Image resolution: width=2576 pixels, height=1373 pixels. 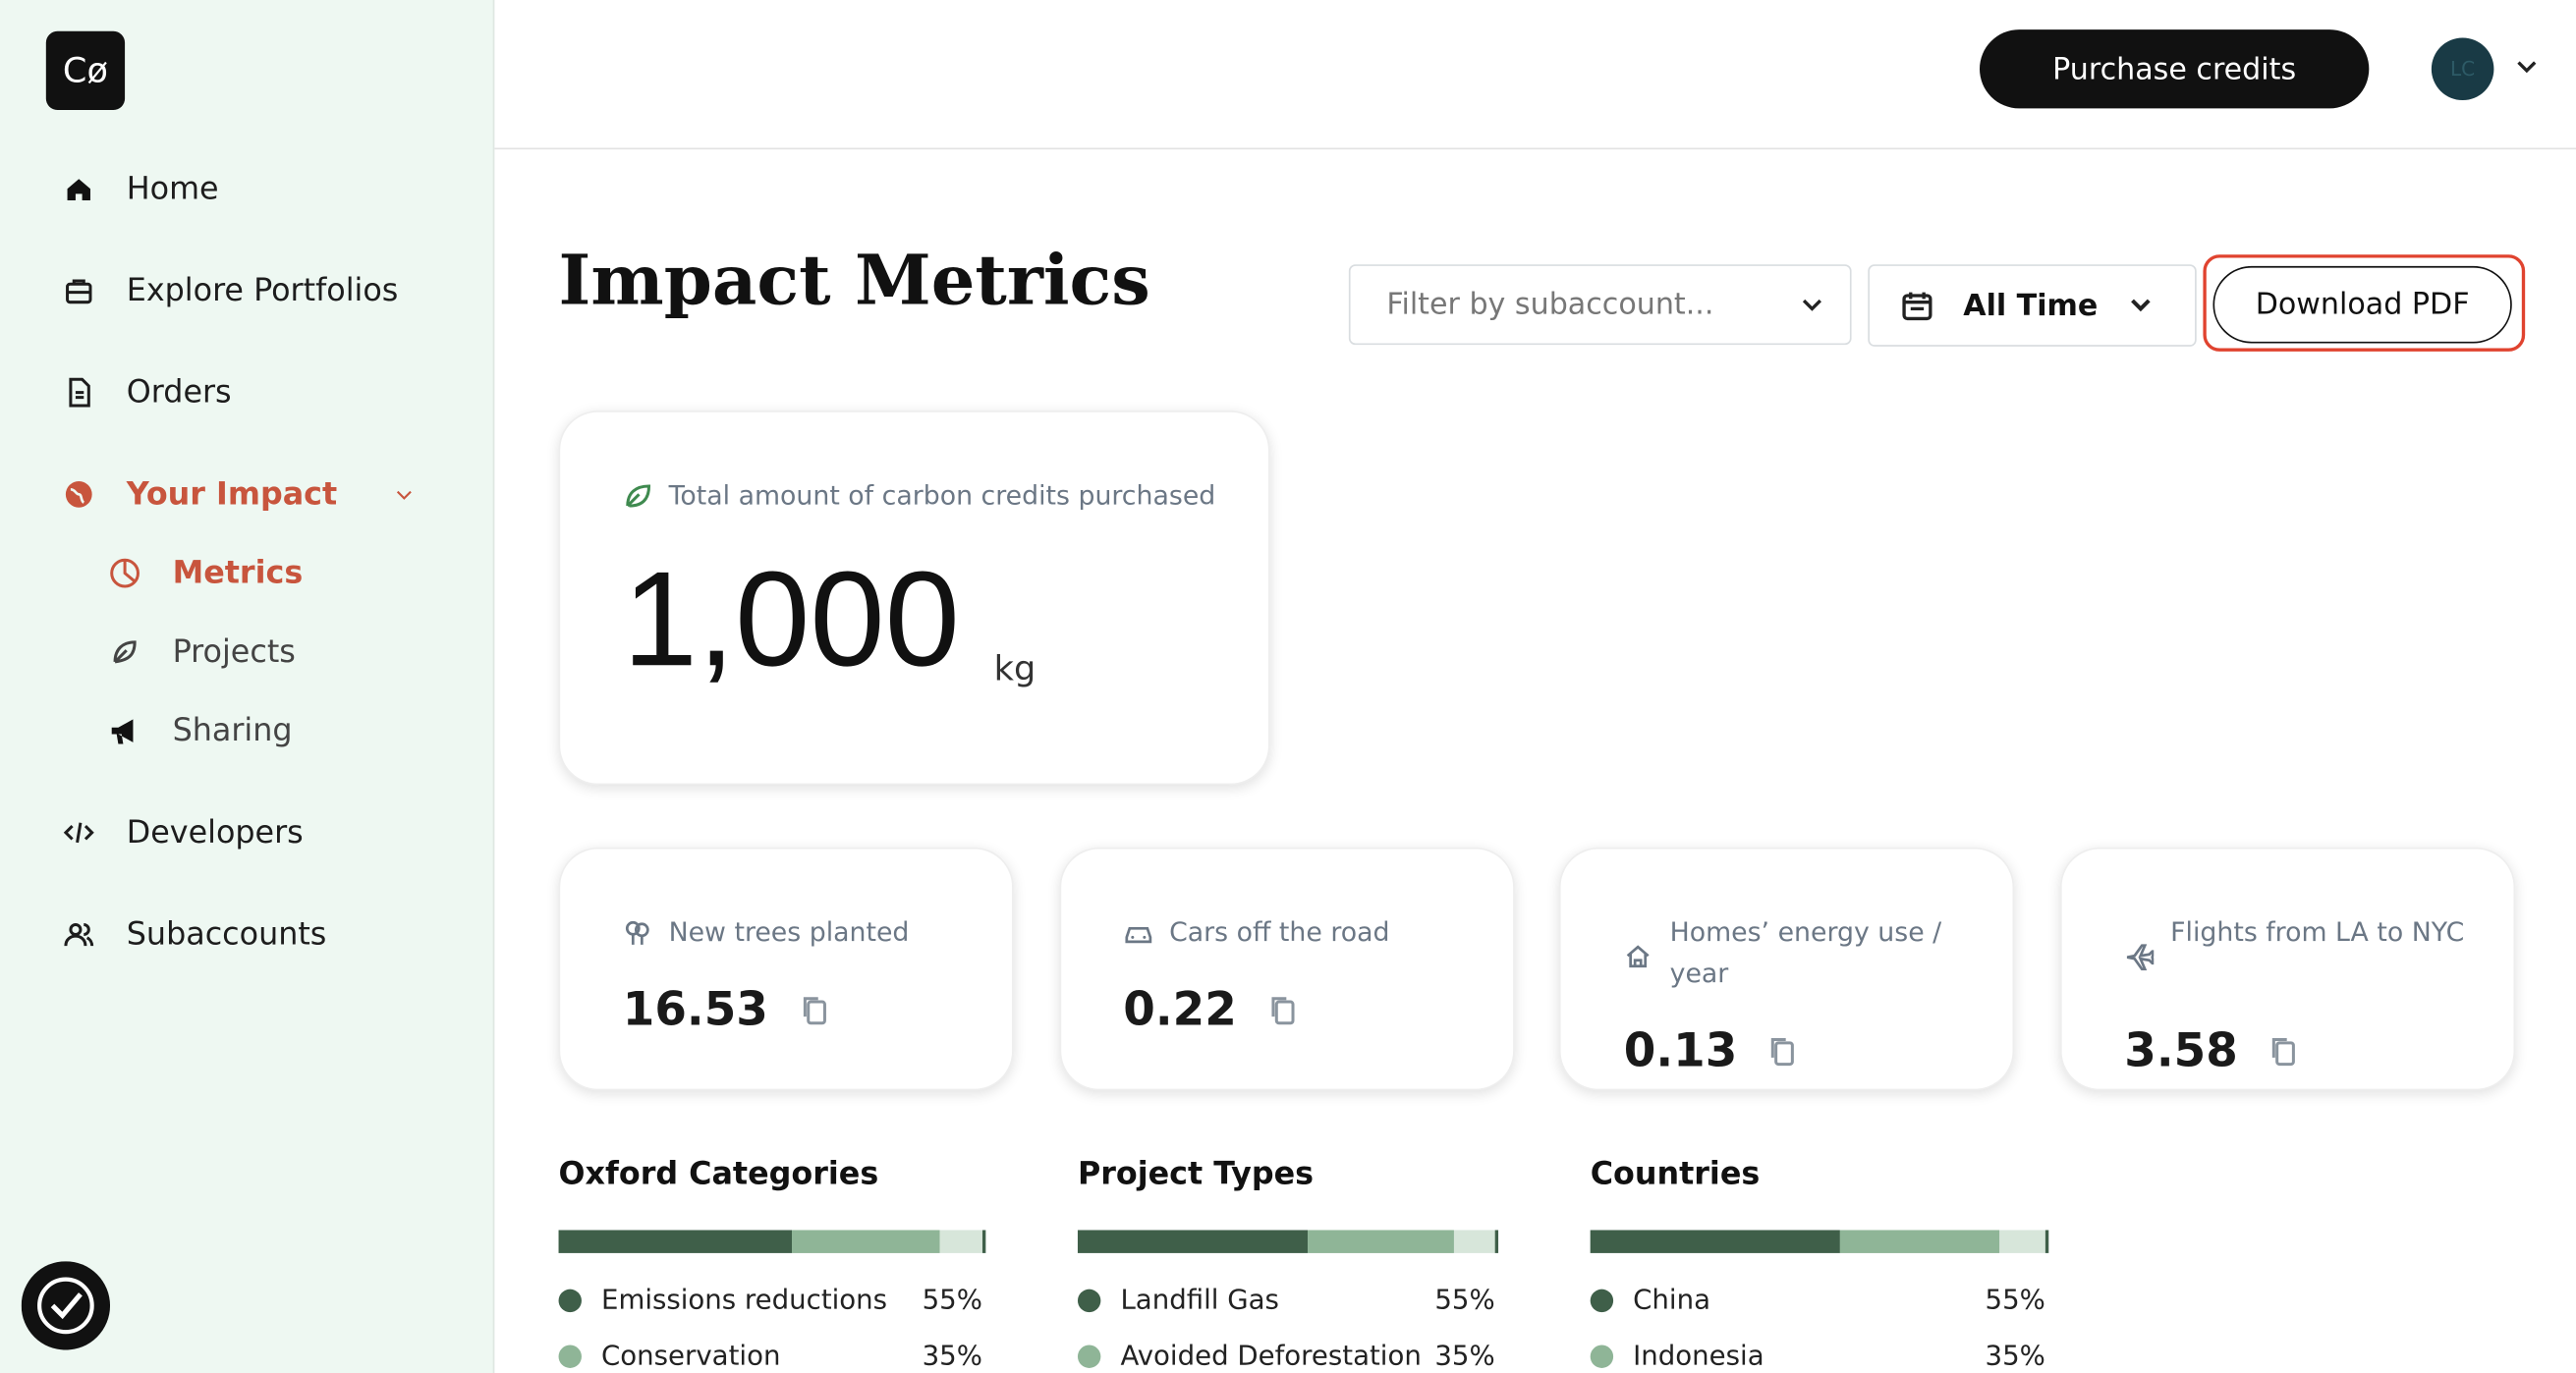 I want to click on nav-item: Orders, so click(x=147, y=393).